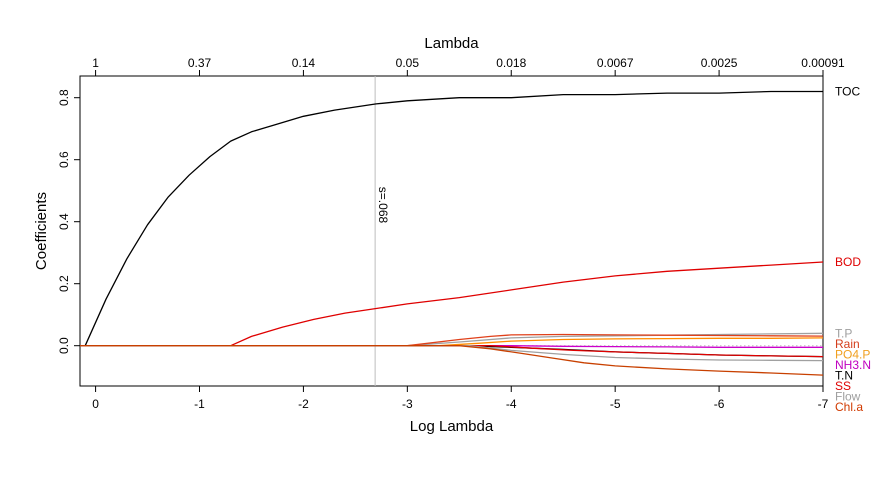 Image resolution: width=888 pixels, height=484 pixels. Describe the element at coordinates (64, 221) in the screenshot. I see `y-tick-label: 0.4` at that location.